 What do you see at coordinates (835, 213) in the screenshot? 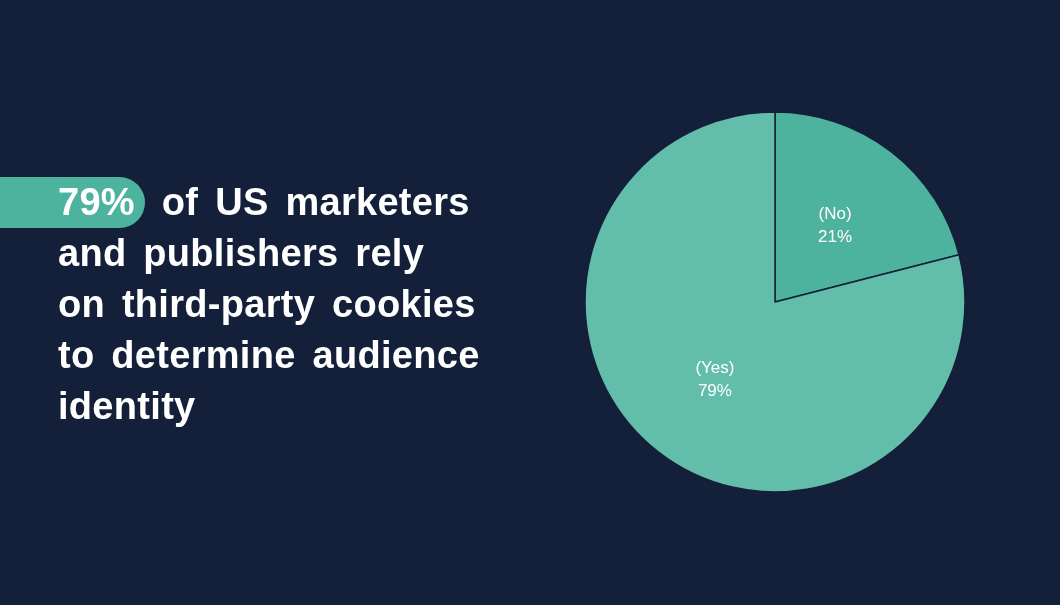
I see `slice-label: (No)` at bounding box center [835, 213].